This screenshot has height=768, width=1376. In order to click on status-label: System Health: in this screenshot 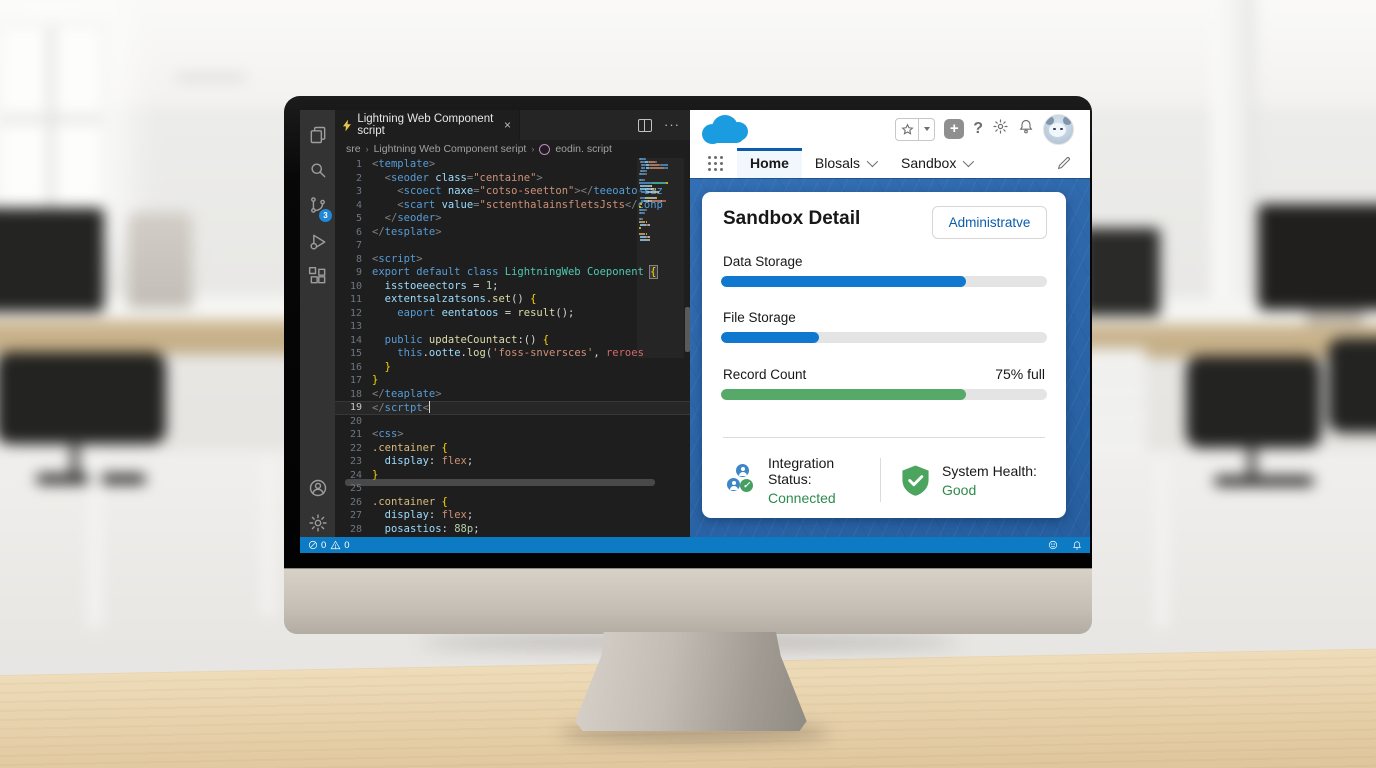, I will do `click(989, 470)`.